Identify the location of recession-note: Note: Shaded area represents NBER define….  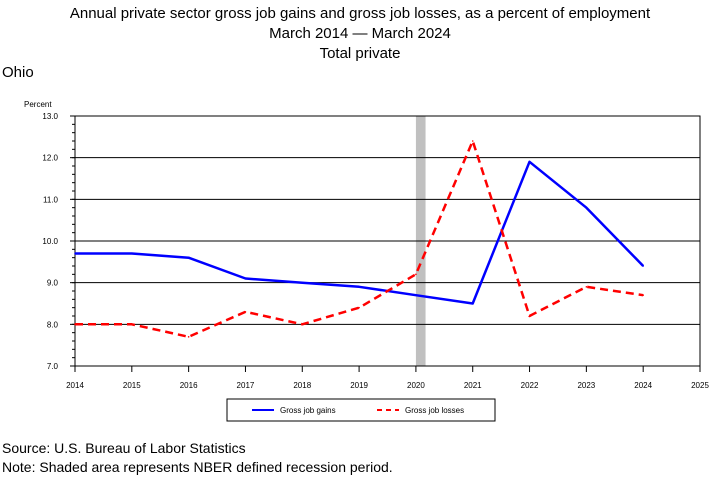
(197, 467).